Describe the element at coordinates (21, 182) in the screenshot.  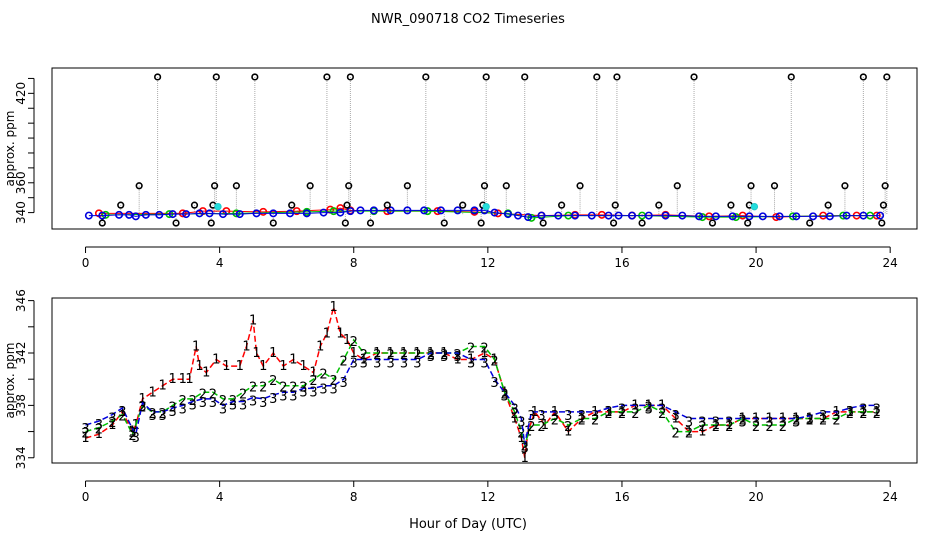
I see `y-tick-label: 360` at that location.